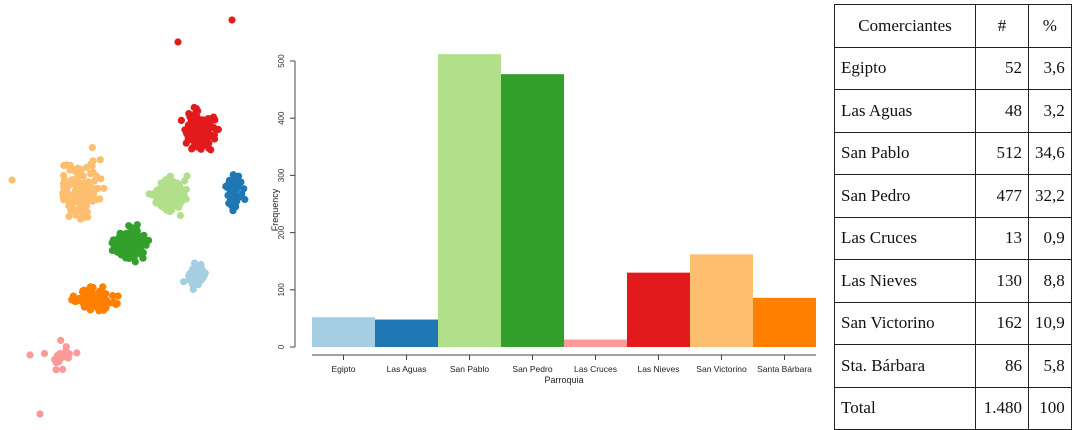  What do you see at coordinates (1050, 68) in the screenshot?
I see `row-percent: 3,6` at bounding box center [1050, 68].